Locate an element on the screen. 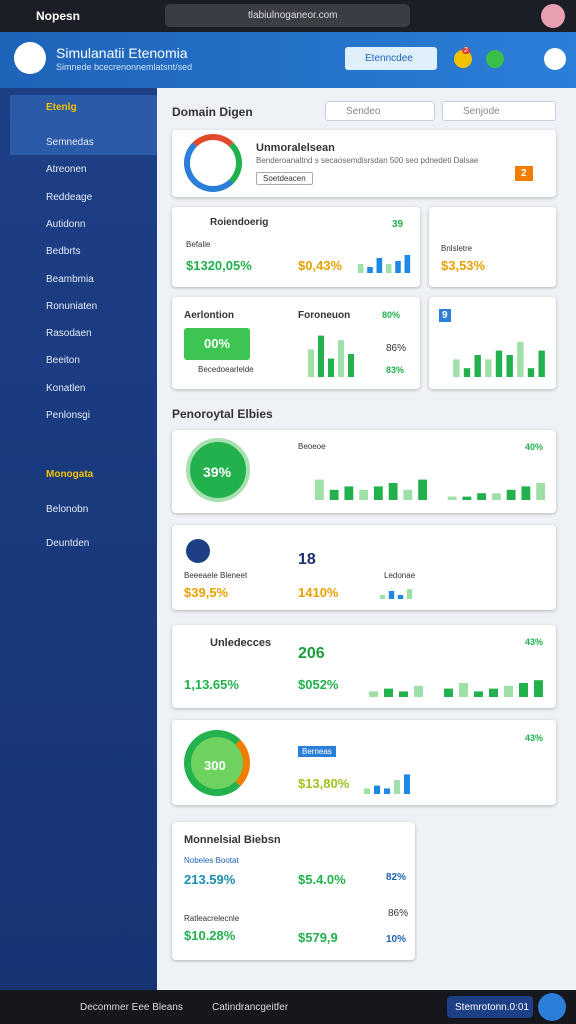  search: Senjode is located at coordinates (499, 111).